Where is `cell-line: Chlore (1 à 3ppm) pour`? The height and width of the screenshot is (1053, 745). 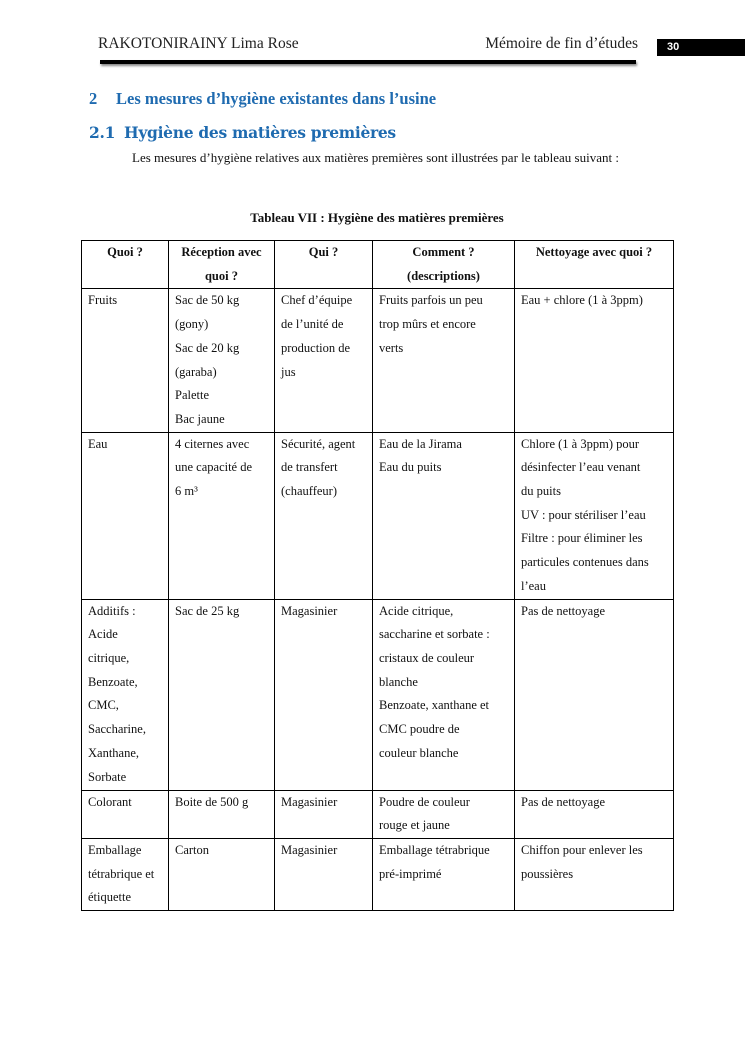
cell-line: Chlore (1 à 3ppm) pour is located at coordinates (580, 443).